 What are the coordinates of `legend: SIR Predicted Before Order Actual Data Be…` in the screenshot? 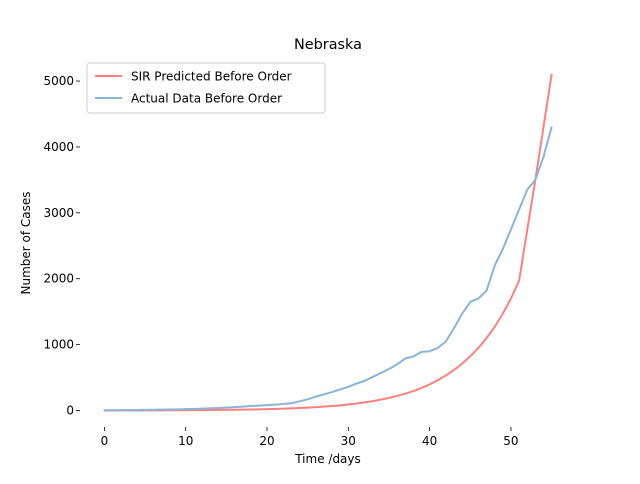 It's located at (206, 88).